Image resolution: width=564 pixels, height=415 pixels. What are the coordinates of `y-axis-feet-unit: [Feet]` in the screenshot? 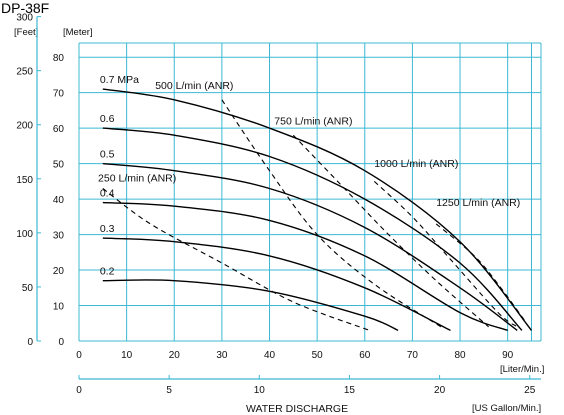 It's located at (26, 32).